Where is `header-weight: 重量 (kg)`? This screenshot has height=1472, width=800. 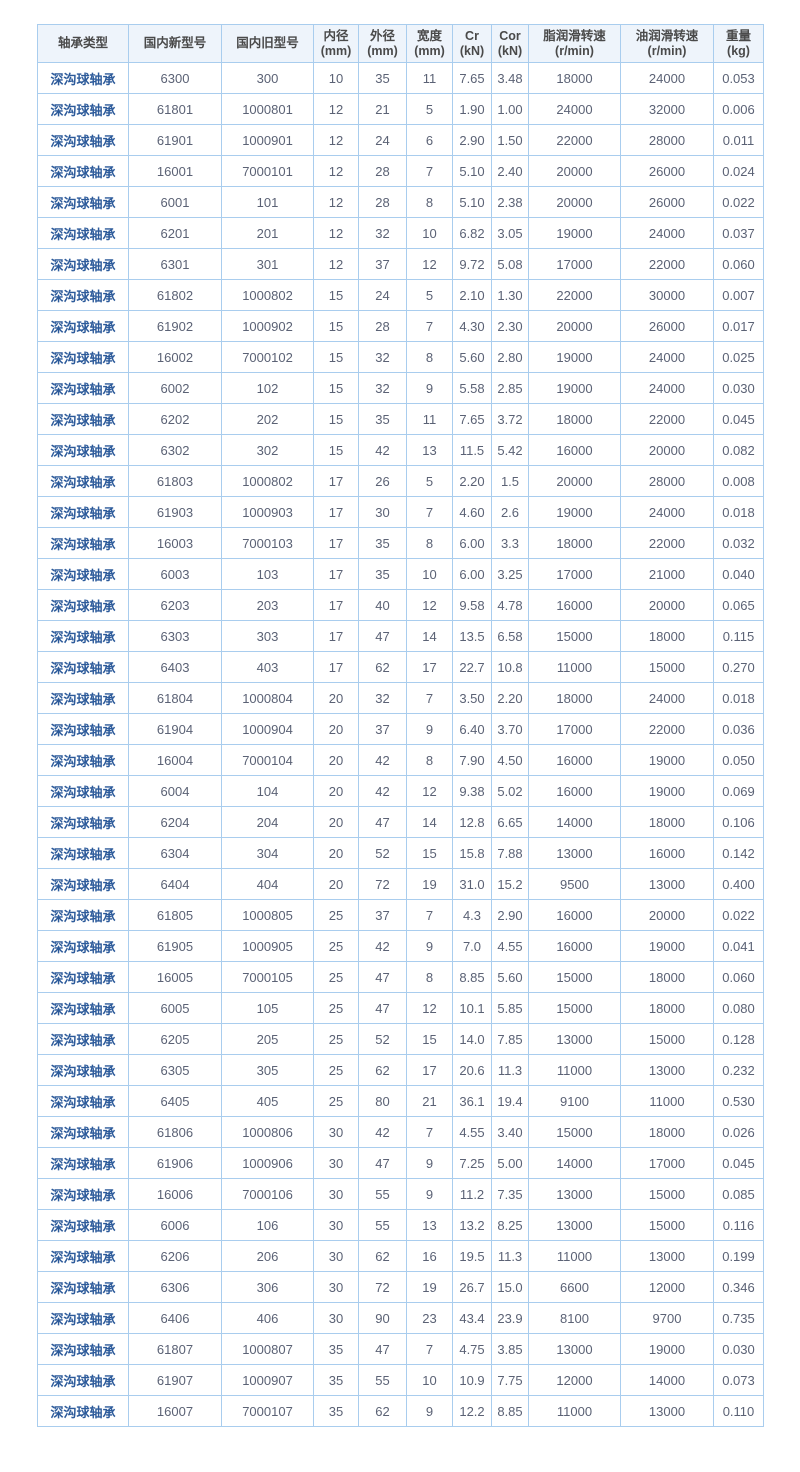 header-weight: 重量 (kg) is located at coordinates (738, 43).